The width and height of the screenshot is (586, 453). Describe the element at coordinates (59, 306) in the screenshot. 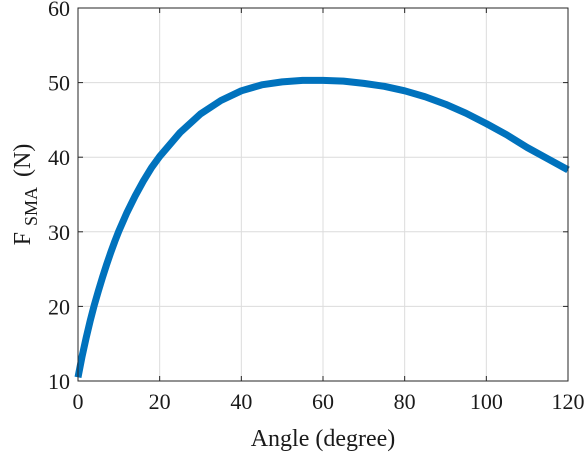

I see `y-tick-label: 20` at that location.